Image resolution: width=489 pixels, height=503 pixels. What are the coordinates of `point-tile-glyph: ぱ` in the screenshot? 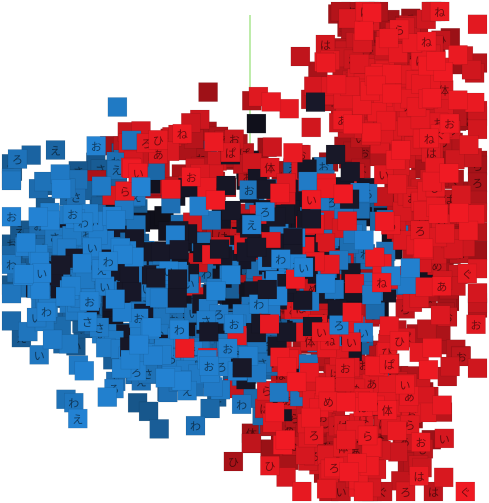 It's located at (379, 435).